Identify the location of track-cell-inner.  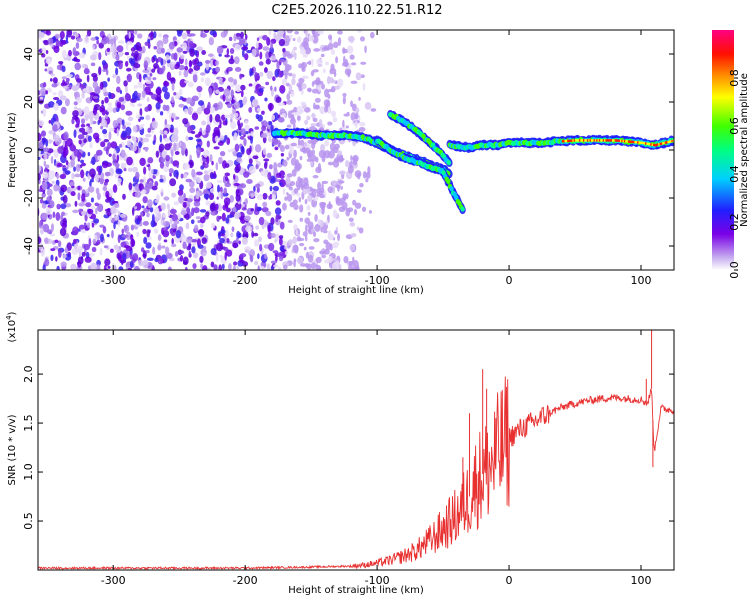
(449, 163).